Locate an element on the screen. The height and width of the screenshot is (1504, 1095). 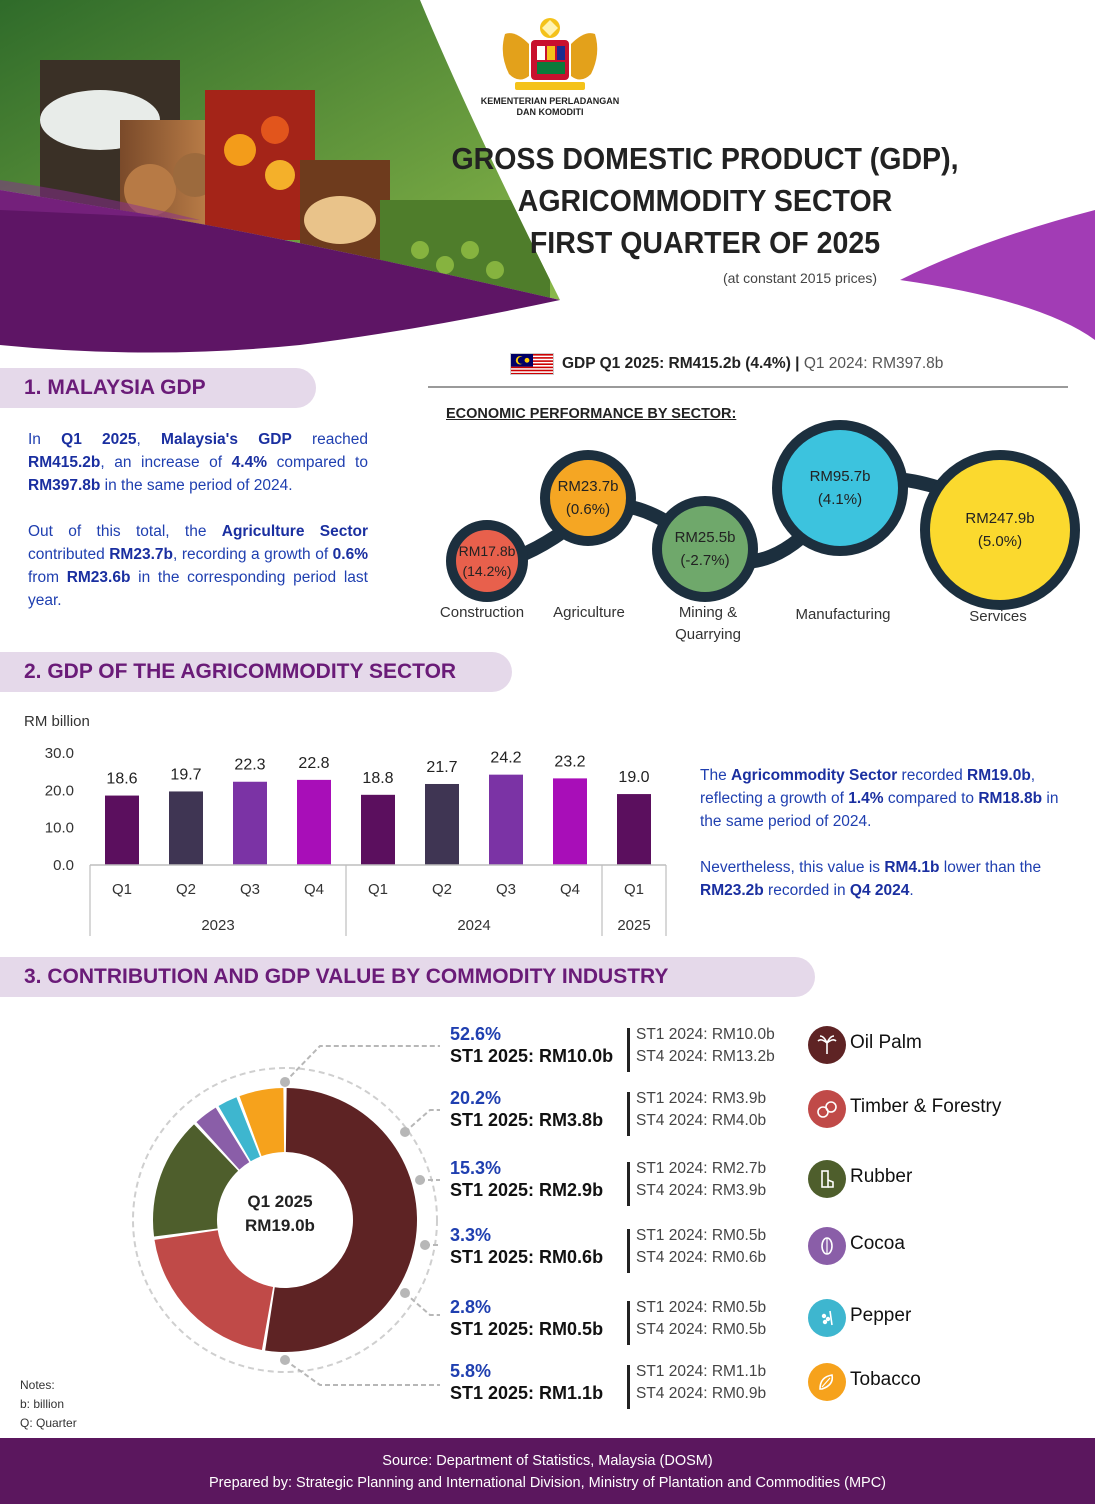
oil-palm-icon is located at coordinates (827, 1045).